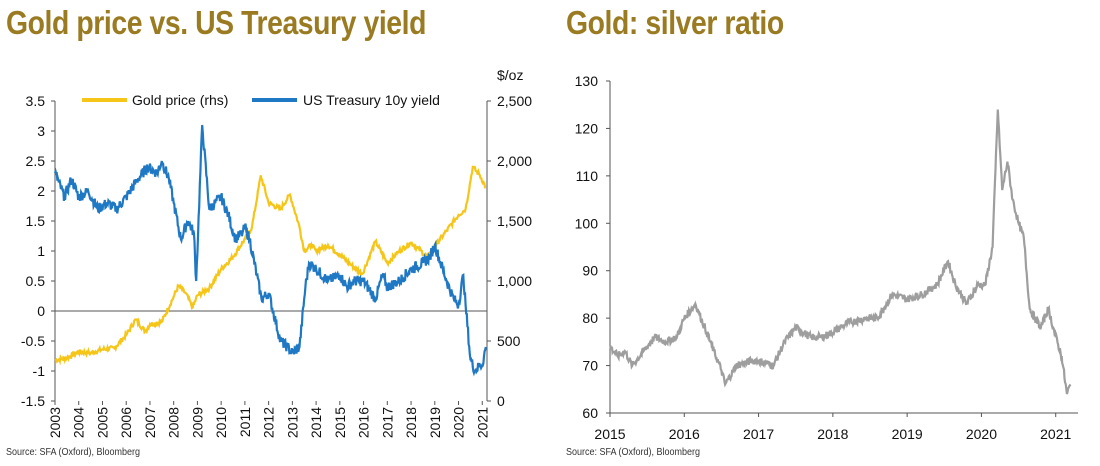  Describe the element at coordinates (675, 22) in the screenshot. I see `right-chart-title: Gold: silver ratio` at that location.